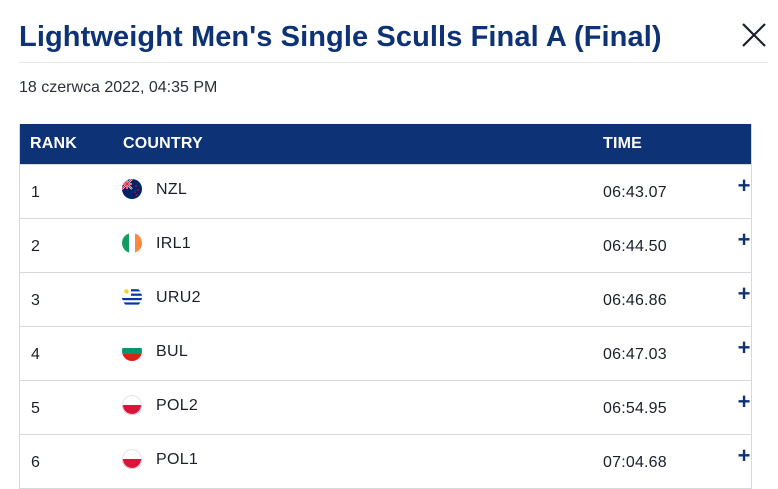  Describe the element at coordinates (635, 300) in the screenshot. I see `time-cell: 06:46.86` at that location.